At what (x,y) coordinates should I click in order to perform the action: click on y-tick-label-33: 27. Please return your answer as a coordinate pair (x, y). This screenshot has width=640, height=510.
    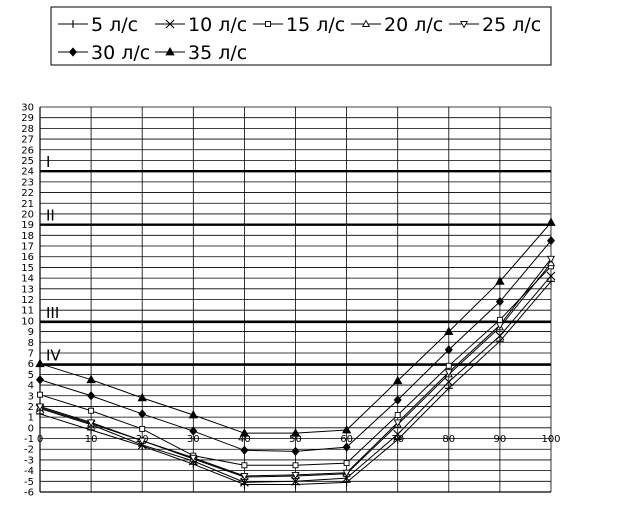
    Looking at the image, I should click on (27, 140).